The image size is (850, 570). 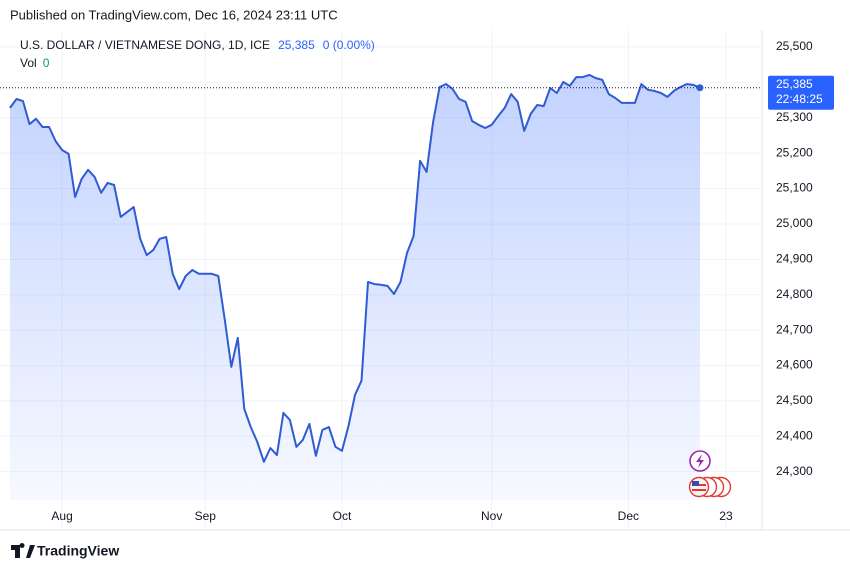 What do you see at coordinates (794, 259) in the screenshot?
I see `y-tick-label: 24,900` at bounding box center [794, 259].